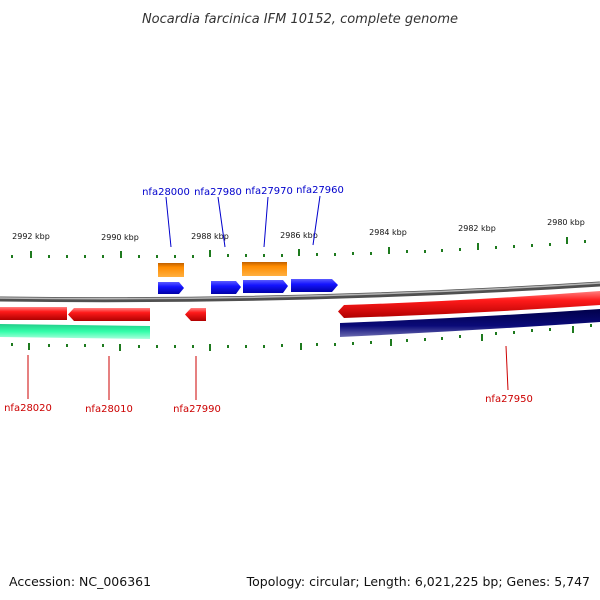 This screenshot has width=600, height=600. I want to click on reverse-label-lines, so click(268, 372).